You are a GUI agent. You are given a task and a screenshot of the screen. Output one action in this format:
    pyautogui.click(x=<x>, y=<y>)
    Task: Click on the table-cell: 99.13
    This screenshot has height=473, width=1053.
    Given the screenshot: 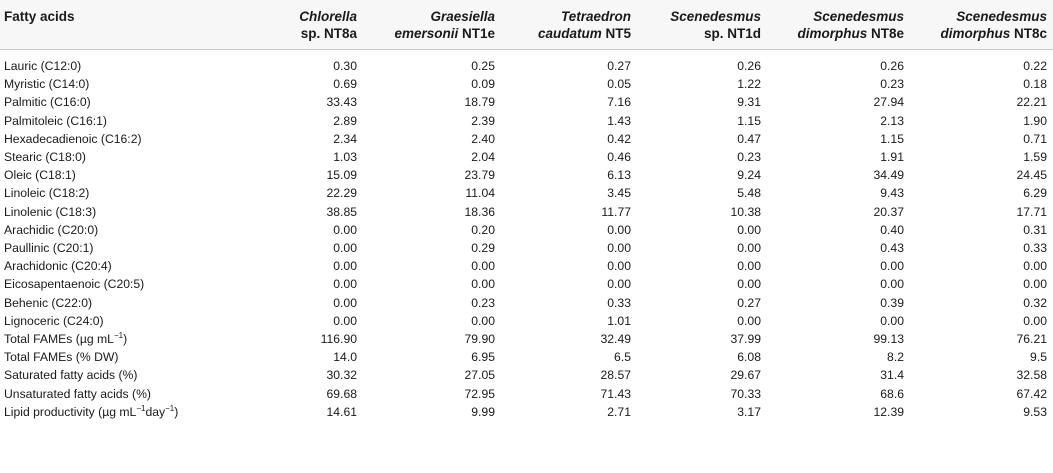 What is the action you would take?
    pyautogui.click(x=889, y=339)
    